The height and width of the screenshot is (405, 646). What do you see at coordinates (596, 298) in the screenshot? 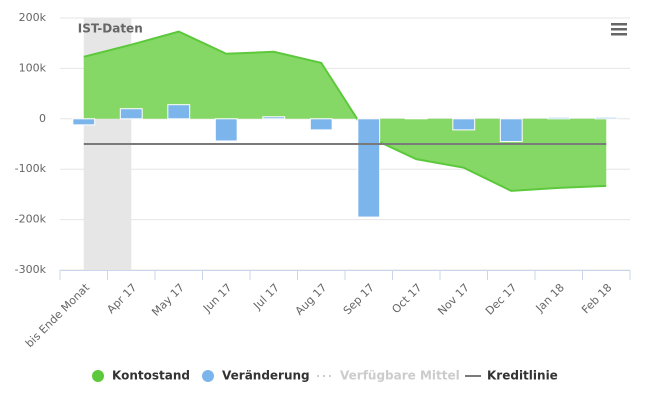
I see `x-tick-label: Feb 18` at bounding box center [596, 298].